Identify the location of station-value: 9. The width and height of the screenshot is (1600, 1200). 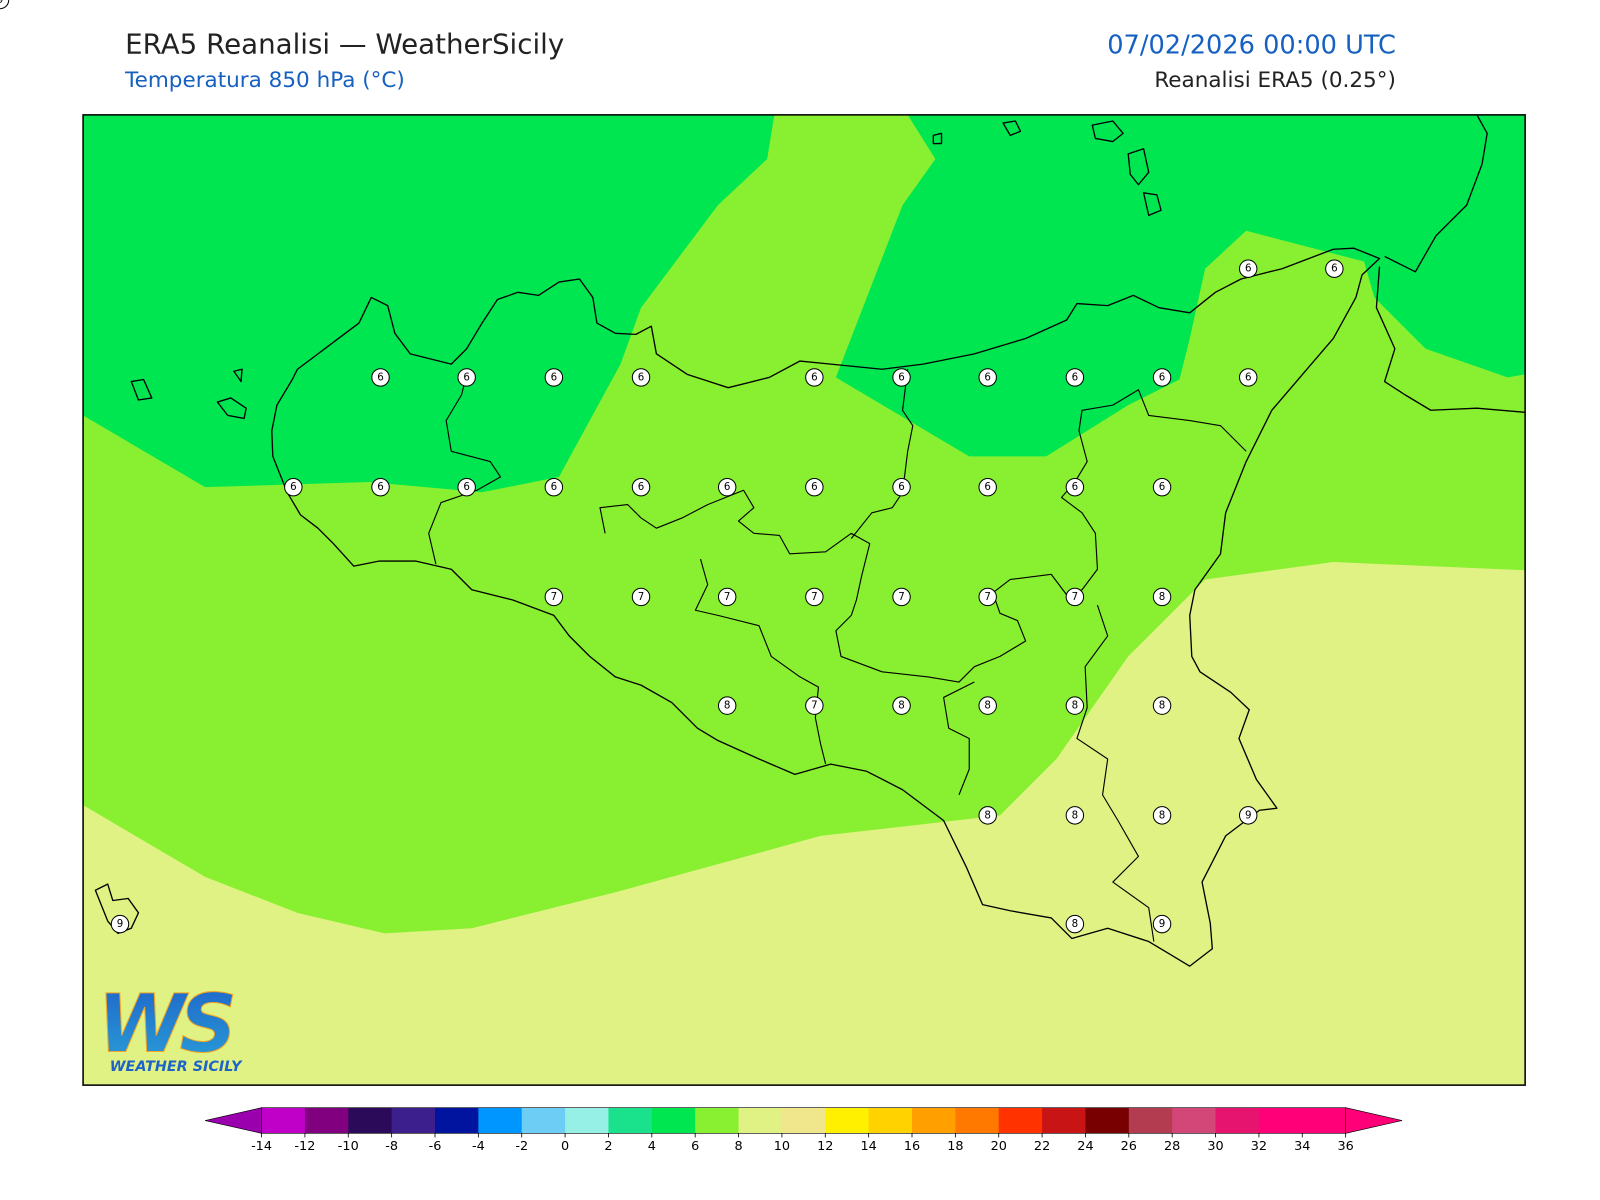
(120, 924).